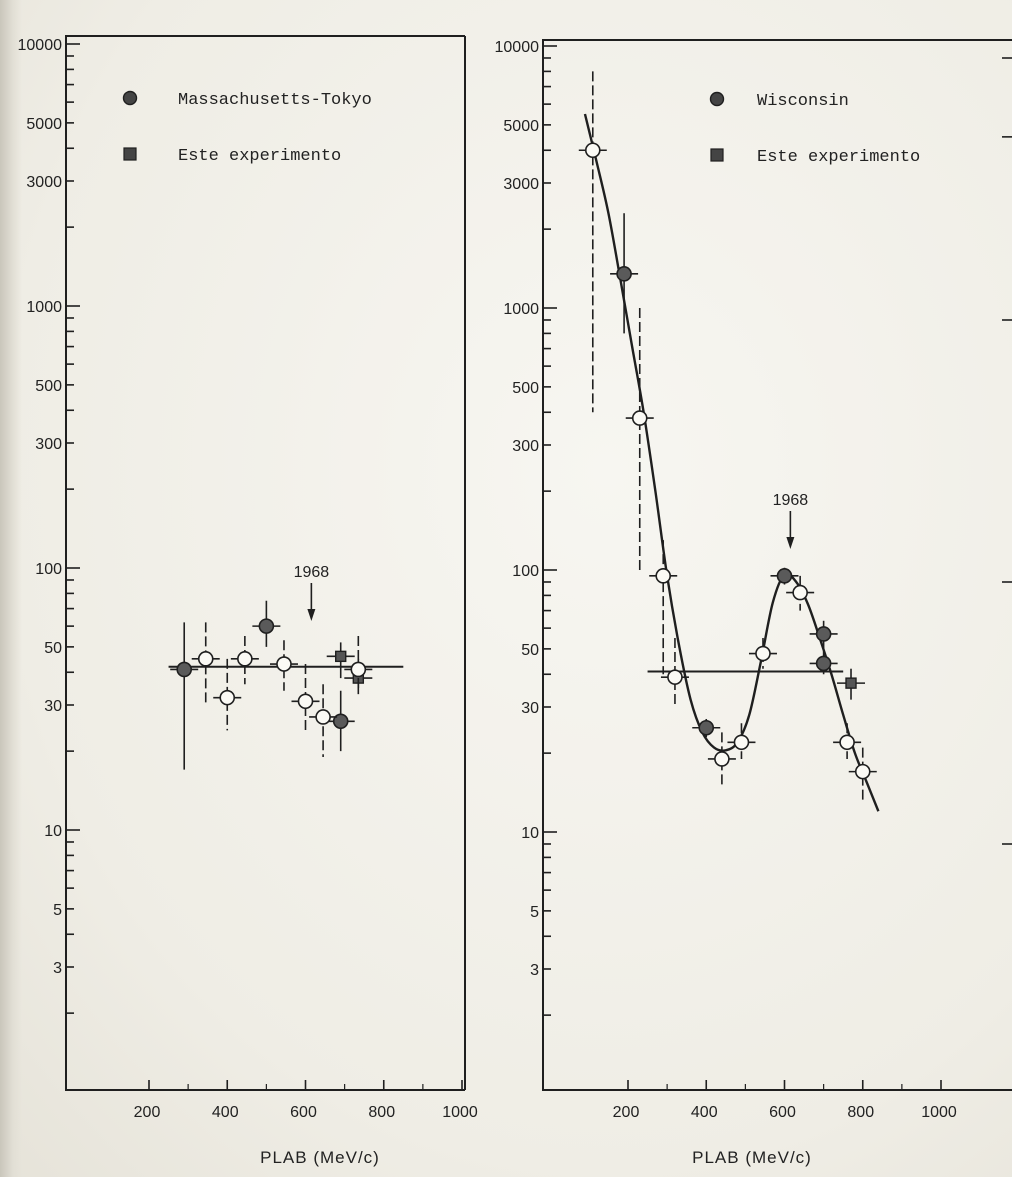  I want to click on legend: Massachusetts-Tokyo Este experimento, so click(247, 128).